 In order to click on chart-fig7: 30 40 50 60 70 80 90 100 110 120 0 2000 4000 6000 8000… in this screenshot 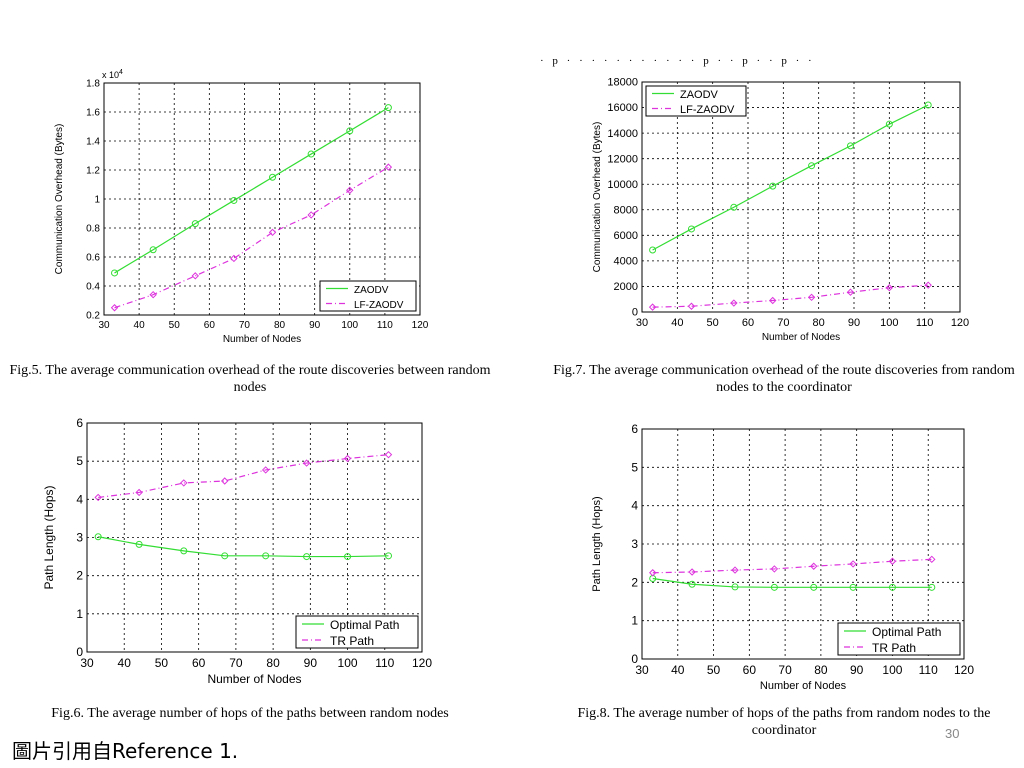, I will do `click(780, 210)`.